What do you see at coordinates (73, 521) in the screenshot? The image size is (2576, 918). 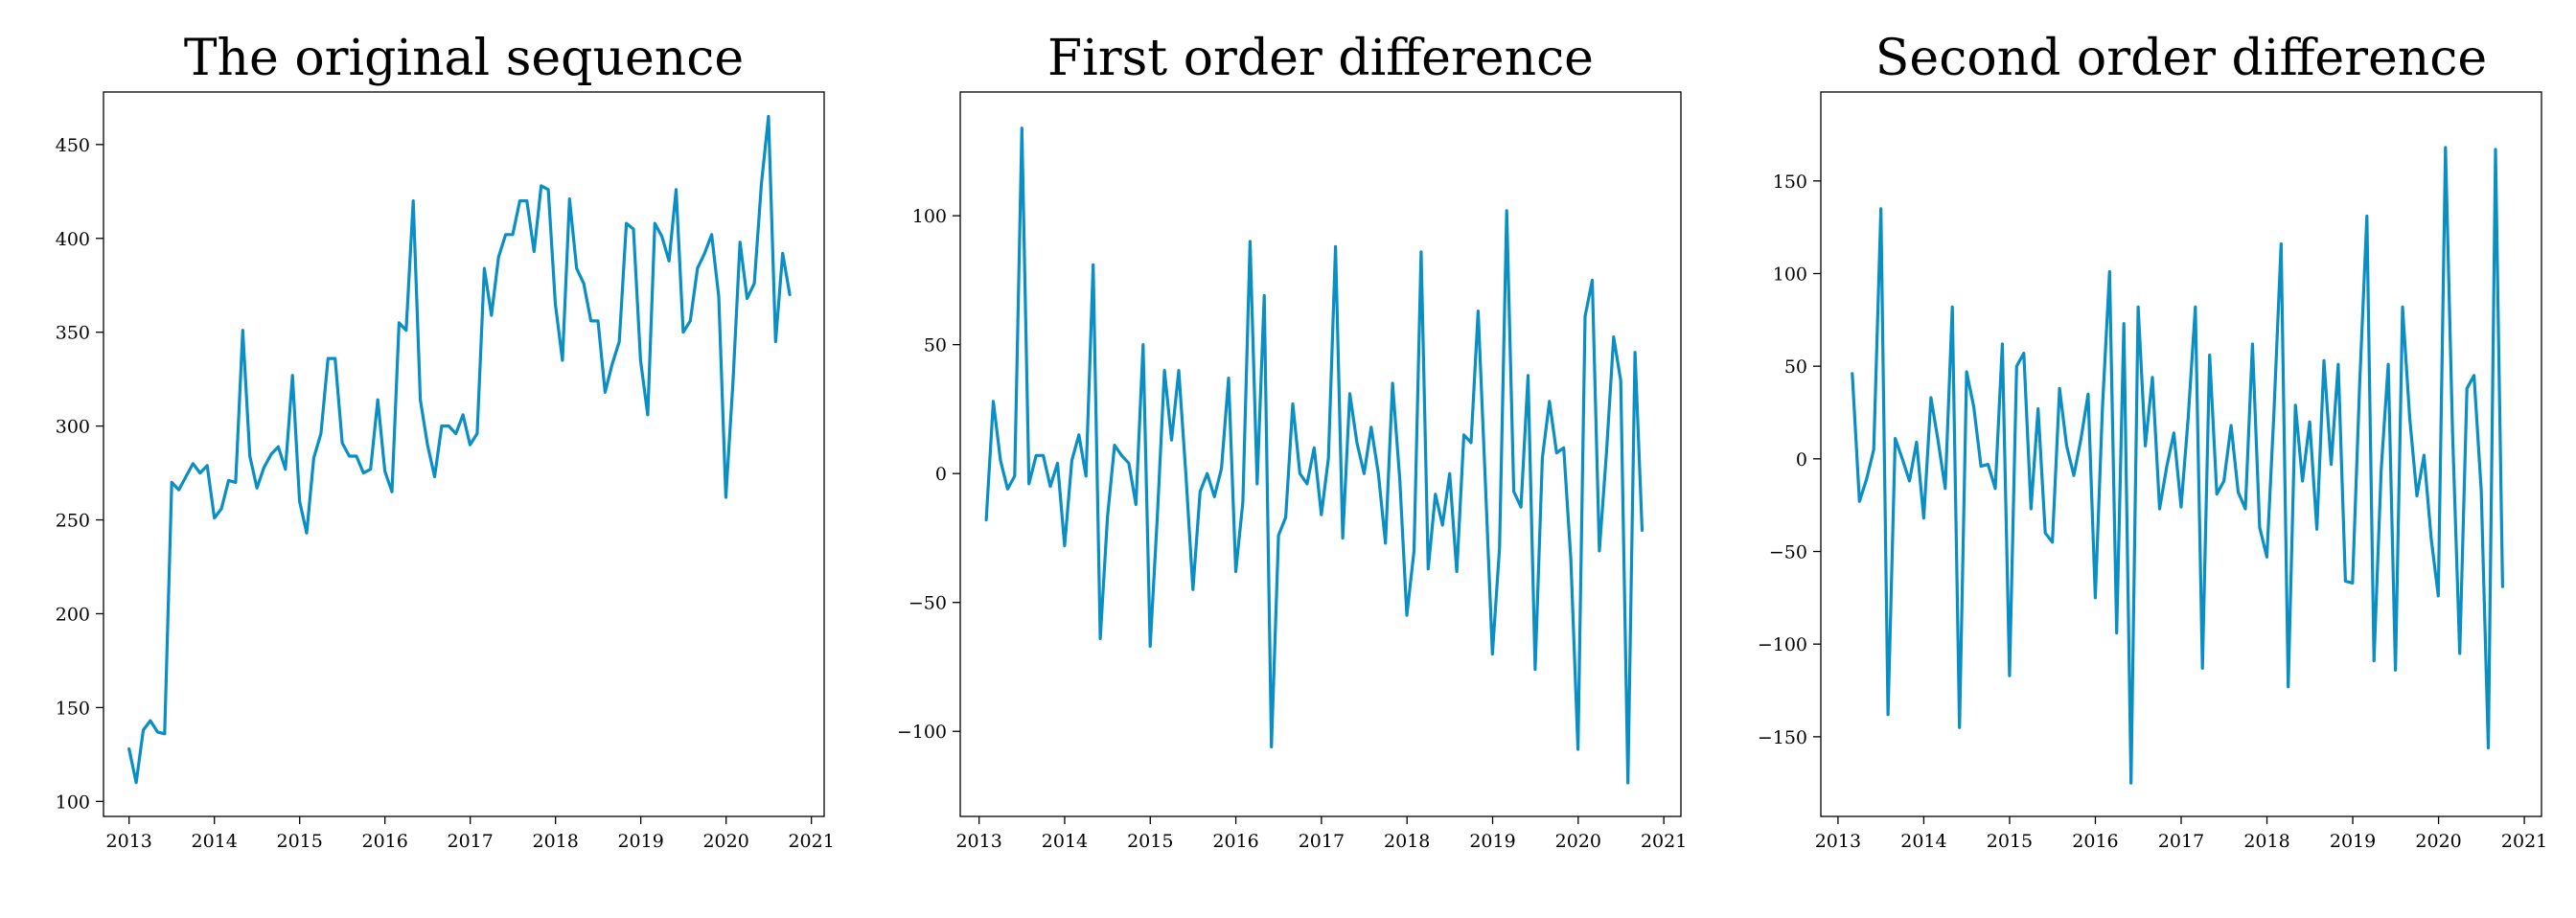 I see `y-tick-label: 250` at bounding box center [73, 521].